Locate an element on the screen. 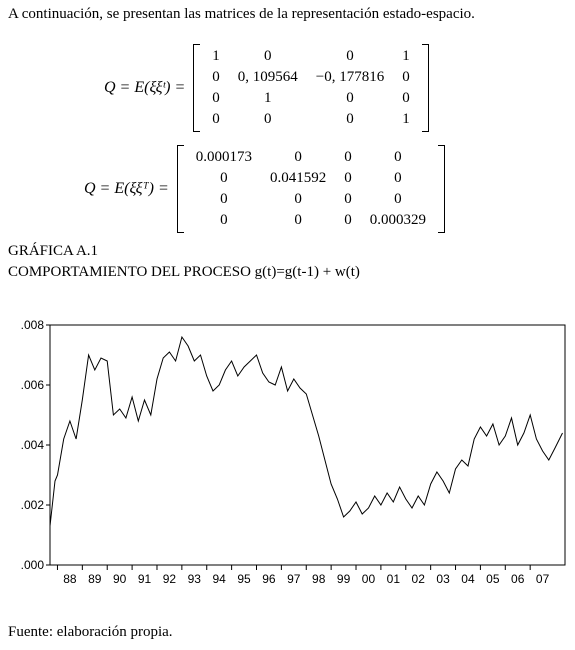 This screenshot has height=650, width=575. matrix: 1 0 0 1 0 0, 109564 −0, 177816 0 0 1 0 0 0 0 0 1 is located at coordinates (311, 88).